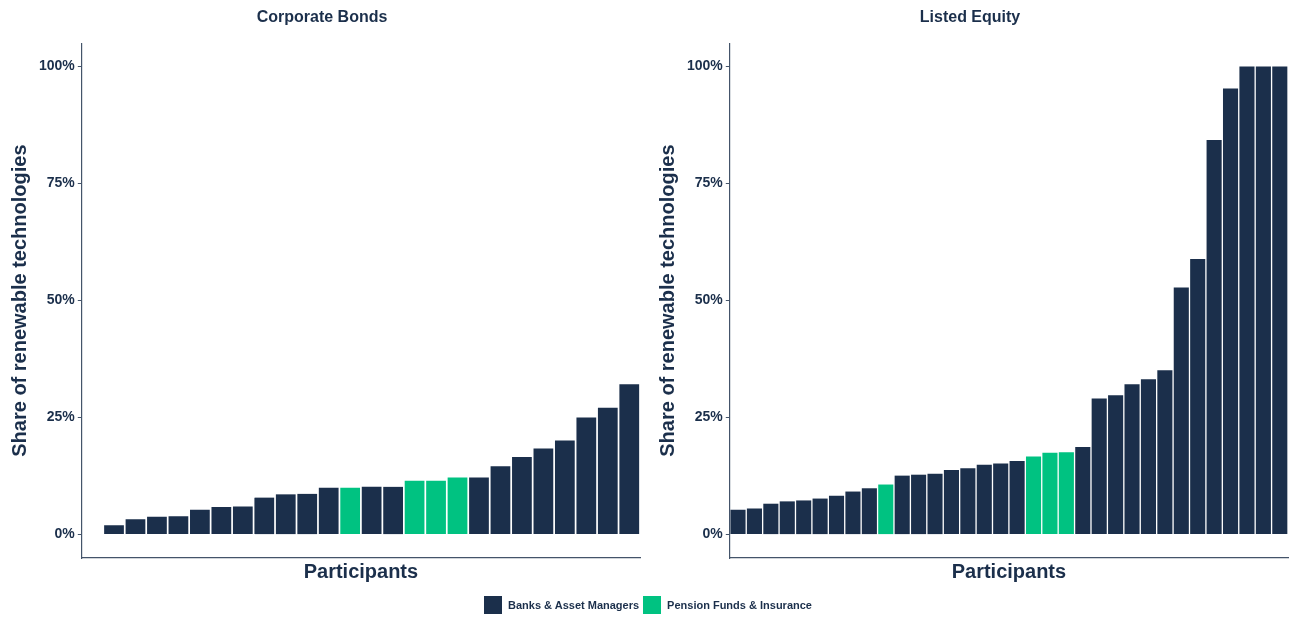 Image resolution: width=1296 pixels, height=619 pixels. I want to click on legend-label: Pension Funds & Insurance, so click(739, 605).